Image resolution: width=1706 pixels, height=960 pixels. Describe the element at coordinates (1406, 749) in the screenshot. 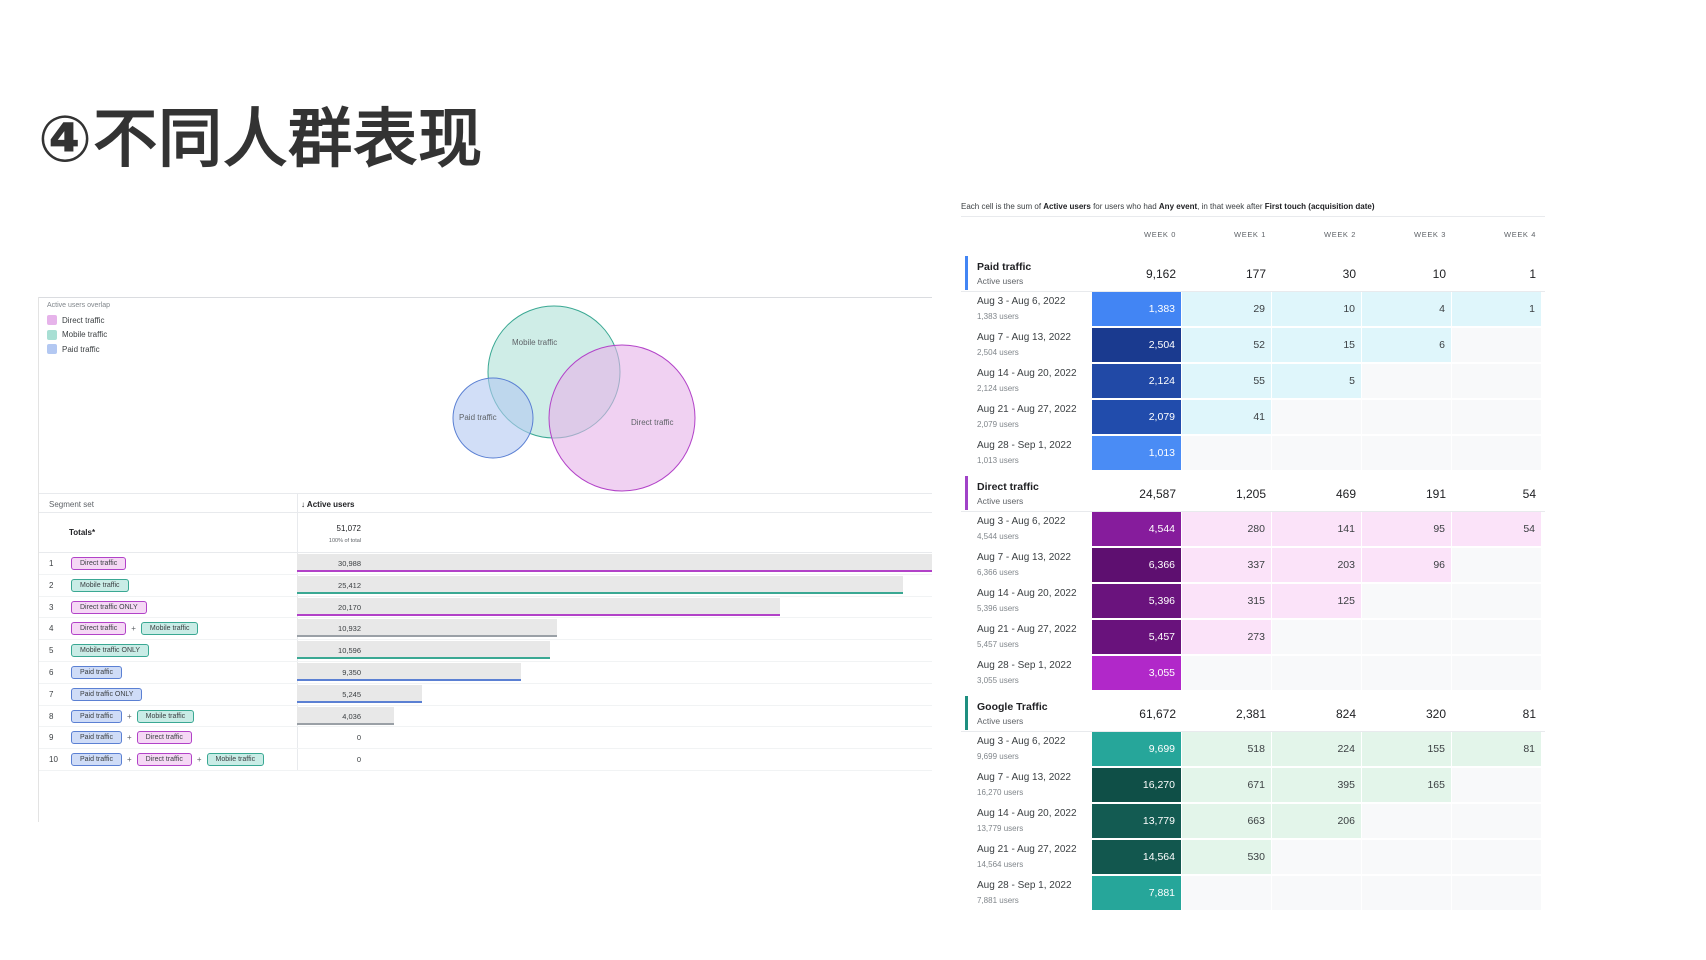

I see `cohort-cell: 155` at that location.